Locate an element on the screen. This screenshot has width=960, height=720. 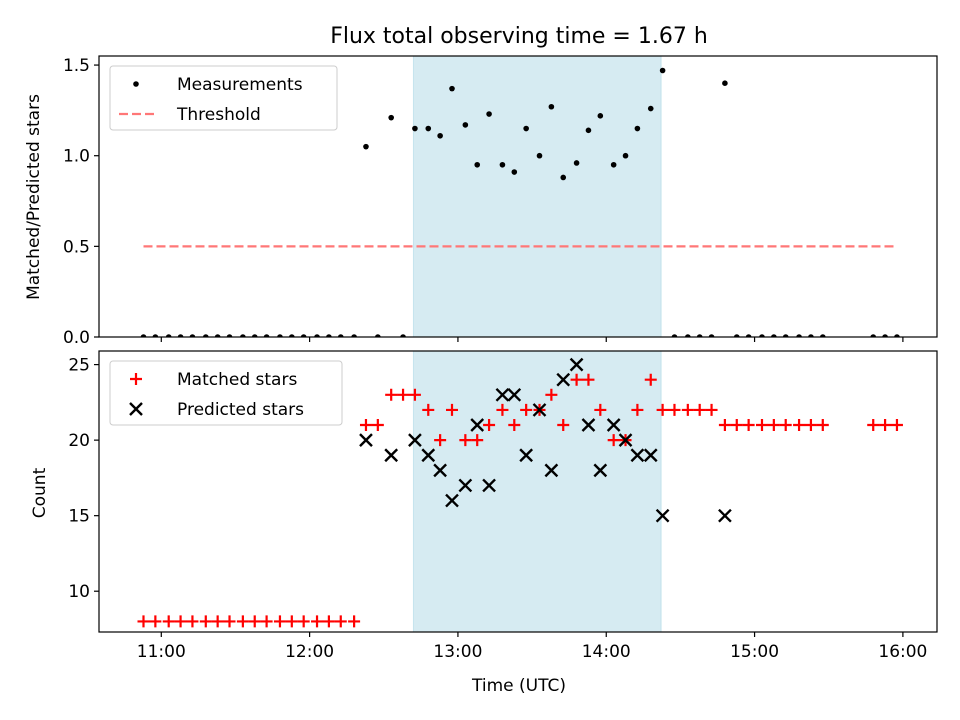
y-tick-label: 20 is located at coordinates (79, 441).